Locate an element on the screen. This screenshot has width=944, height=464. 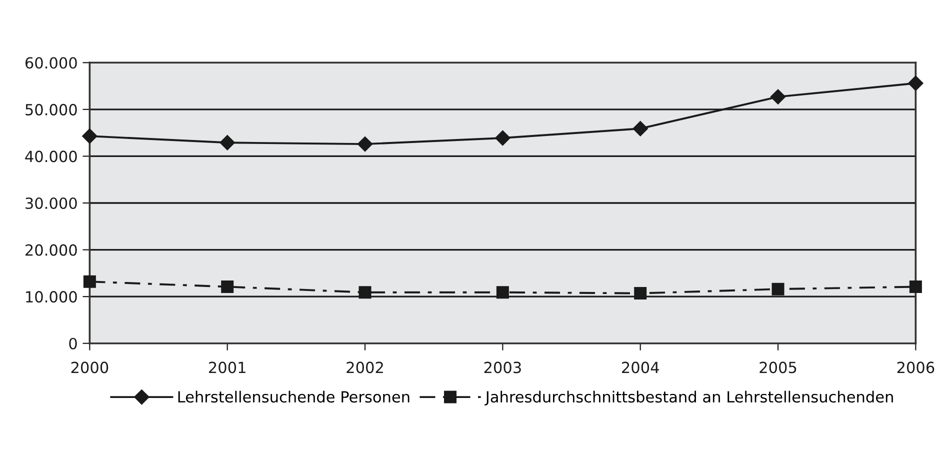
x-tick-label: 2001 is located at coordinates (227, 368).